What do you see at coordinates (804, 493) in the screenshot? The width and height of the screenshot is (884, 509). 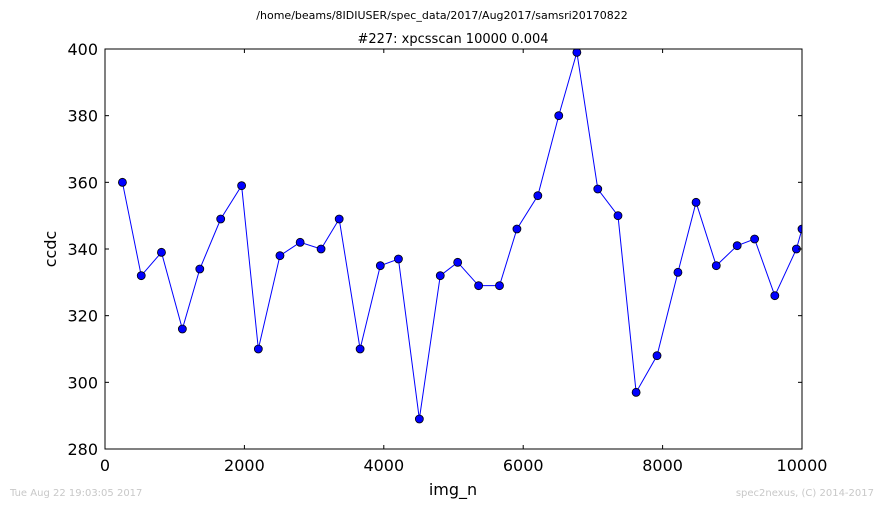 I see `footer-credit: spec2nexus, (C) 2014-2017` at bounding box center [804, 493].